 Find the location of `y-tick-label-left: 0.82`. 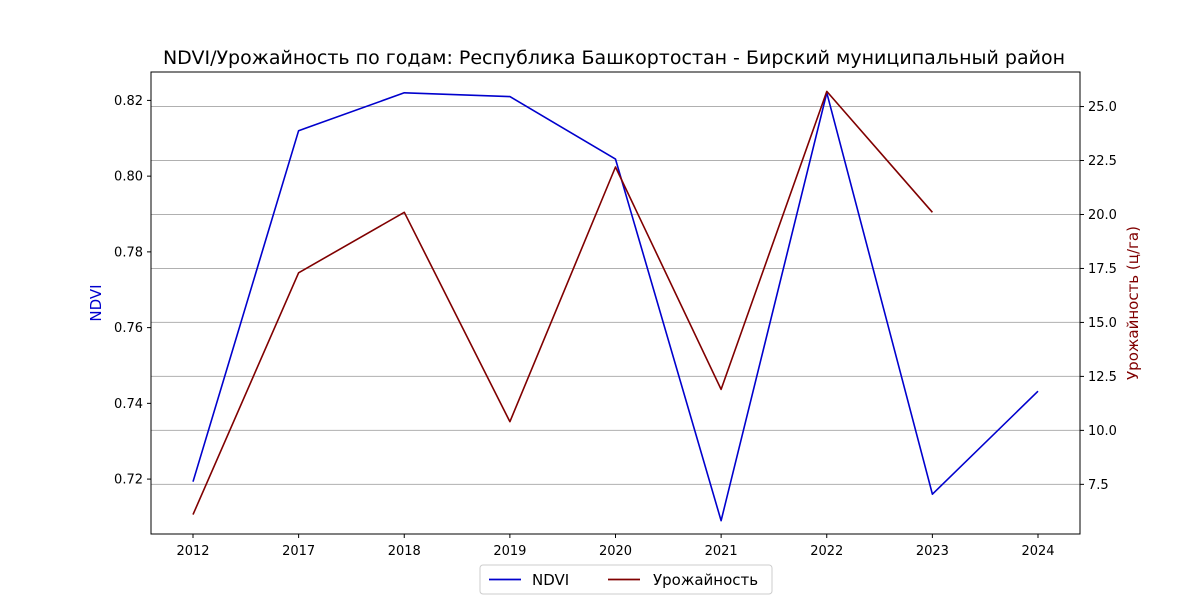

y-tick-label-left: 0.82 is located at coordinates (128, 101).